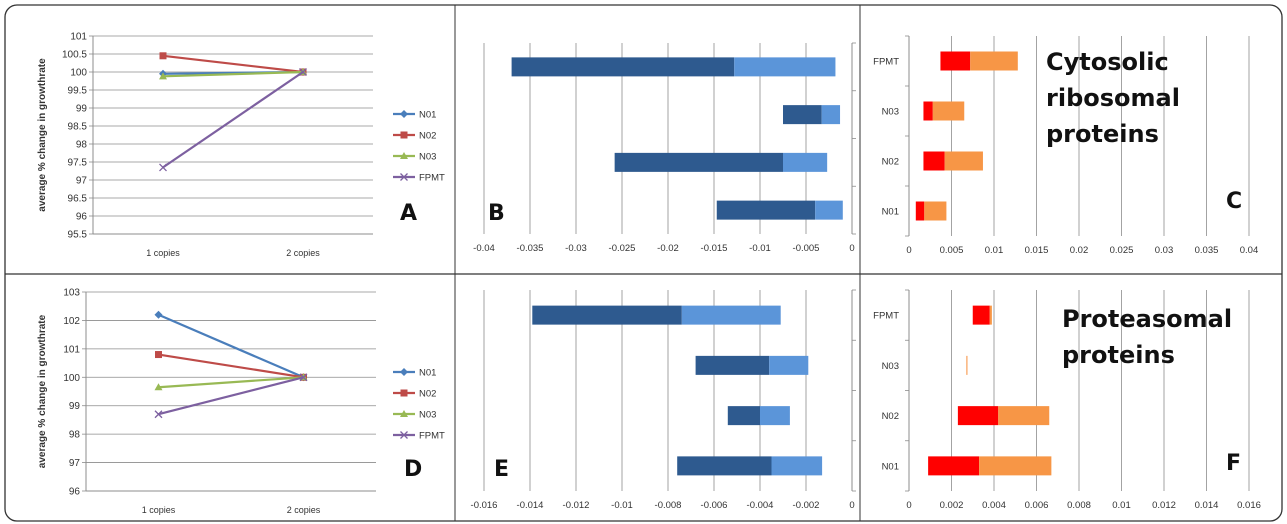 The image size is (1287, 524). Describe the element at coordinates (890, 366) in the screenshot. I see `f-category-label: N03` at that location.